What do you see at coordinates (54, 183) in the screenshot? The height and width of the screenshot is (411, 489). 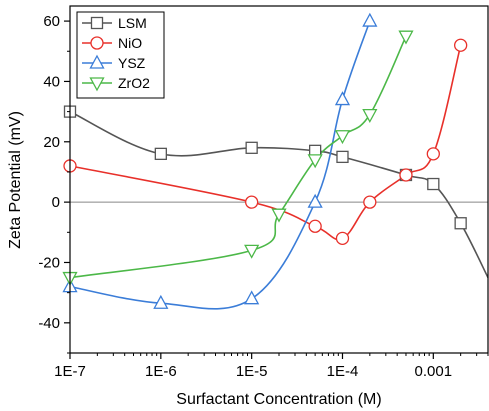 I see `y-axis: -40 -20 0 20 40 60` at bounding box center [54, 183].